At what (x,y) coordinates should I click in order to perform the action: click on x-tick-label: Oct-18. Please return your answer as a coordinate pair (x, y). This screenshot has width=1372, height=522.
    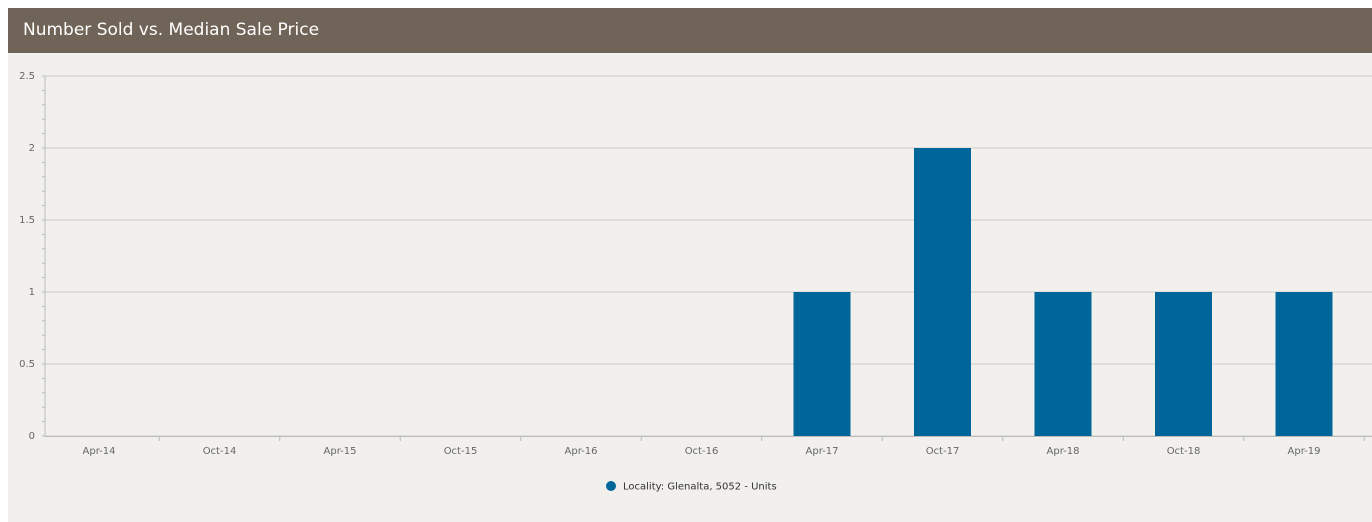
    Looking at the image, I should click on (1184, 451).